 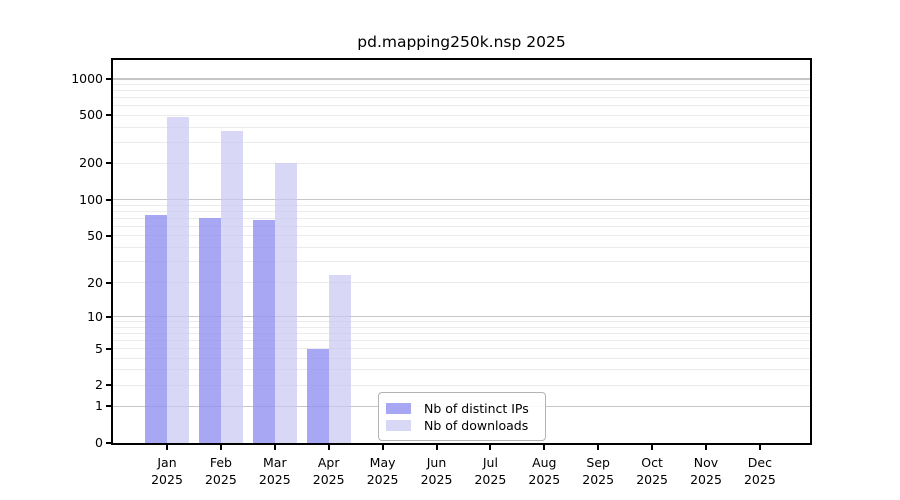 I want to click on x-tick-mark-jul, so click(x=490, y=447).